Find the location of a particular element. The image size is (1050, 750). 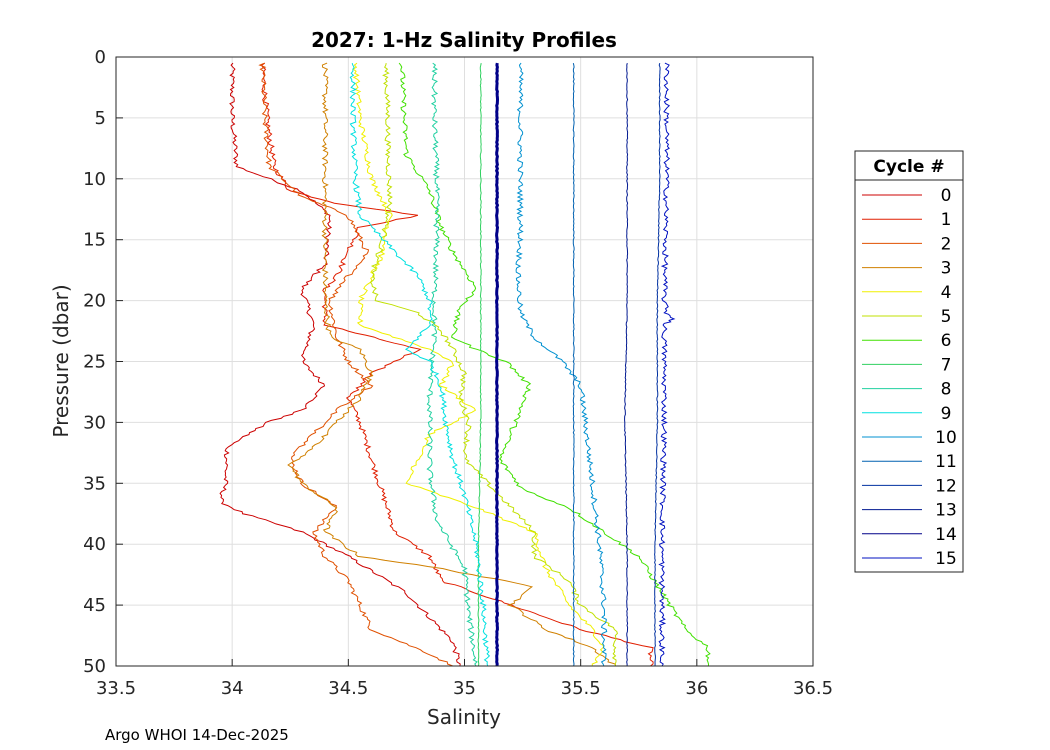

x-tick-label: 35.5 is located at coordinates (581, 688).